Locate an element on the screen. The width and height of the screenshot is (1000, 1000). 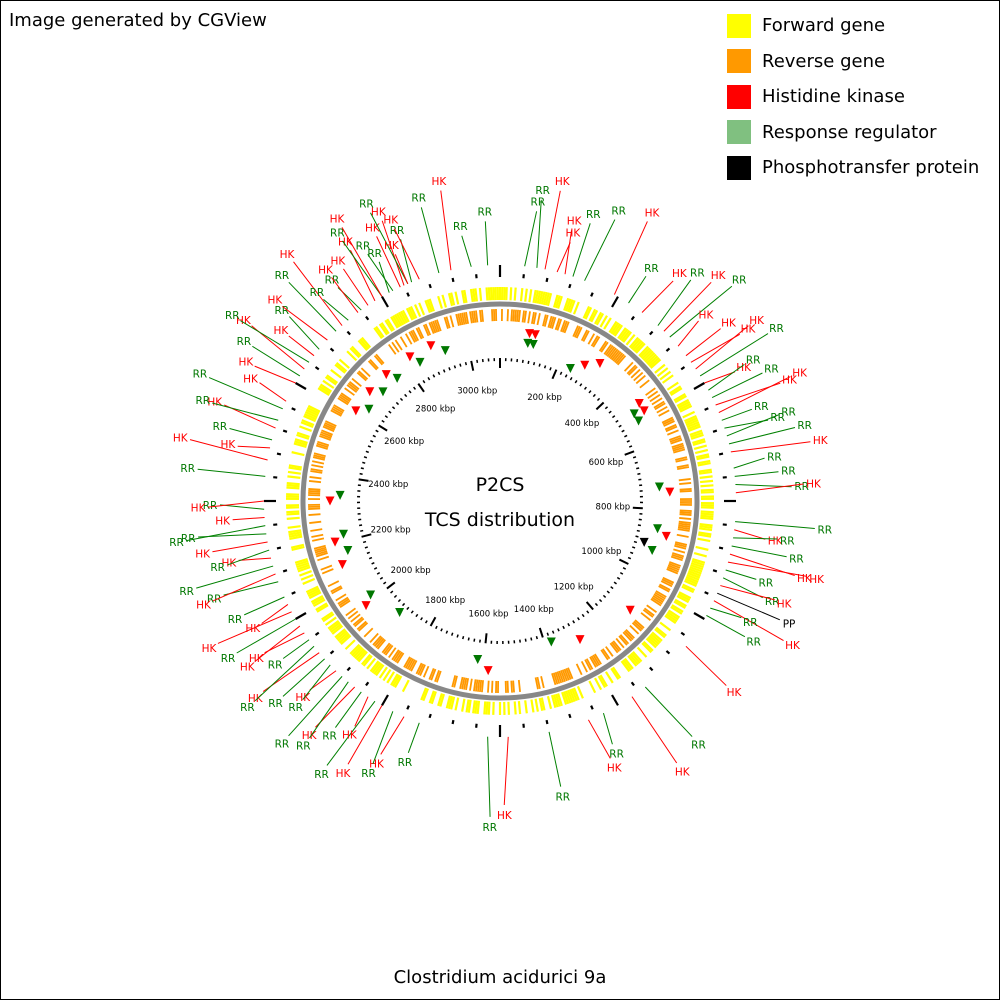
legend-swatch-histidine-kinase is located at coordinates (739, 96).